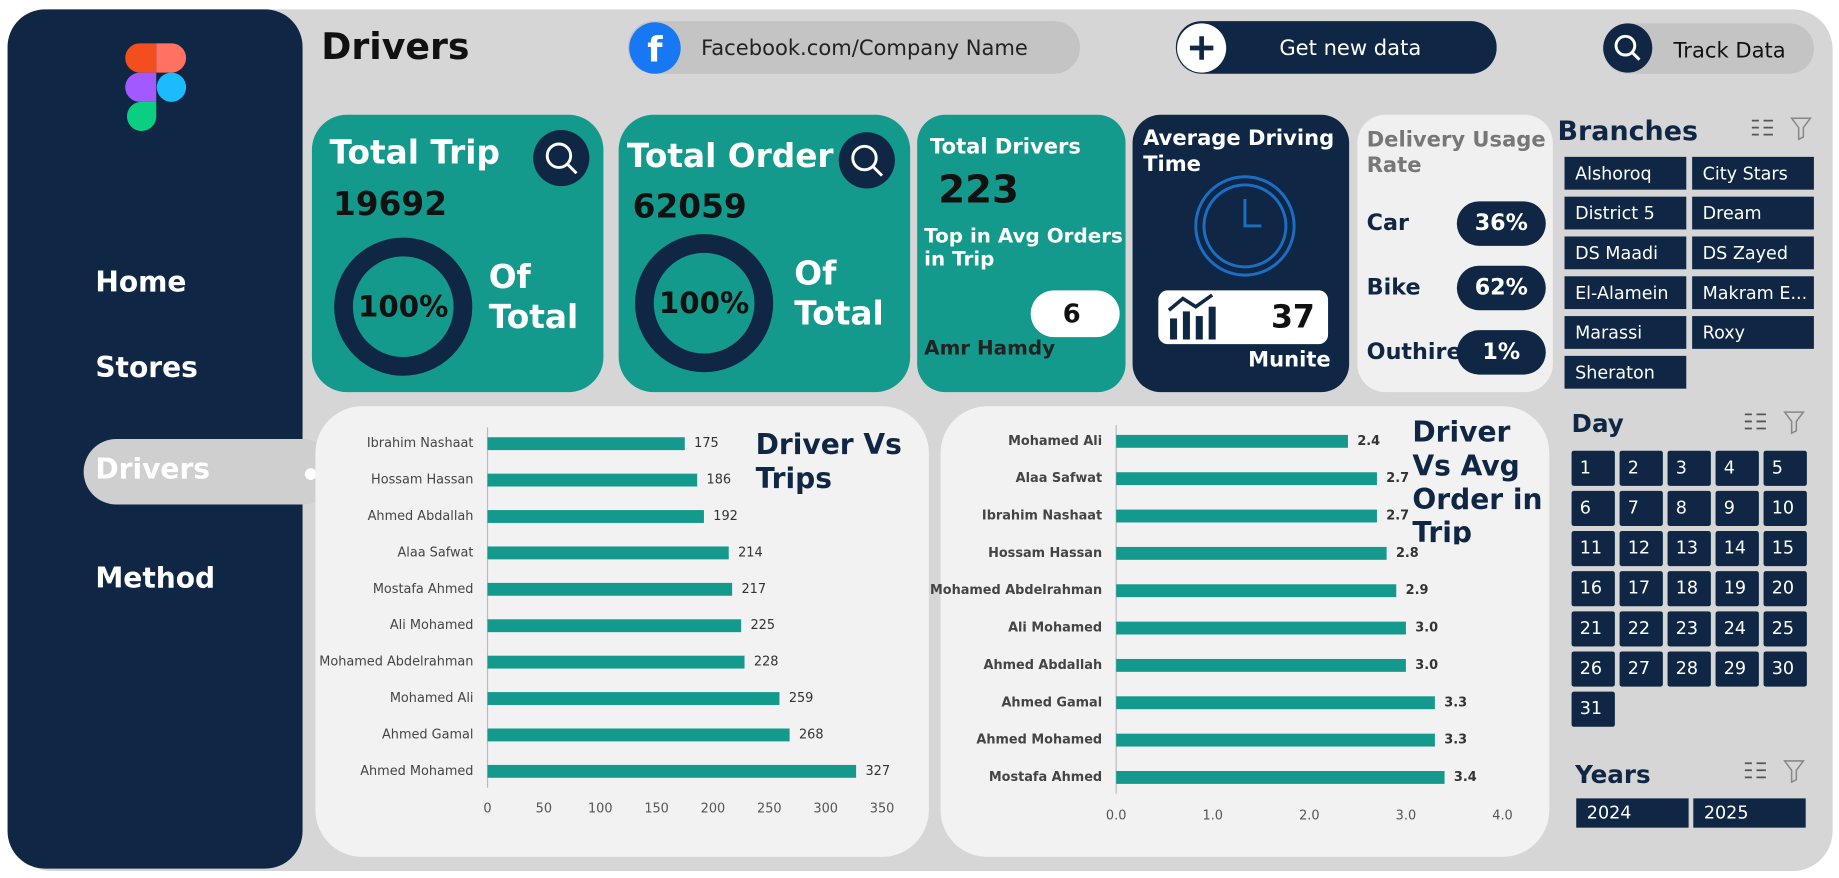 The image size is (1839, 878). I want to click on usage-value: 36%, so click(1501, 223).